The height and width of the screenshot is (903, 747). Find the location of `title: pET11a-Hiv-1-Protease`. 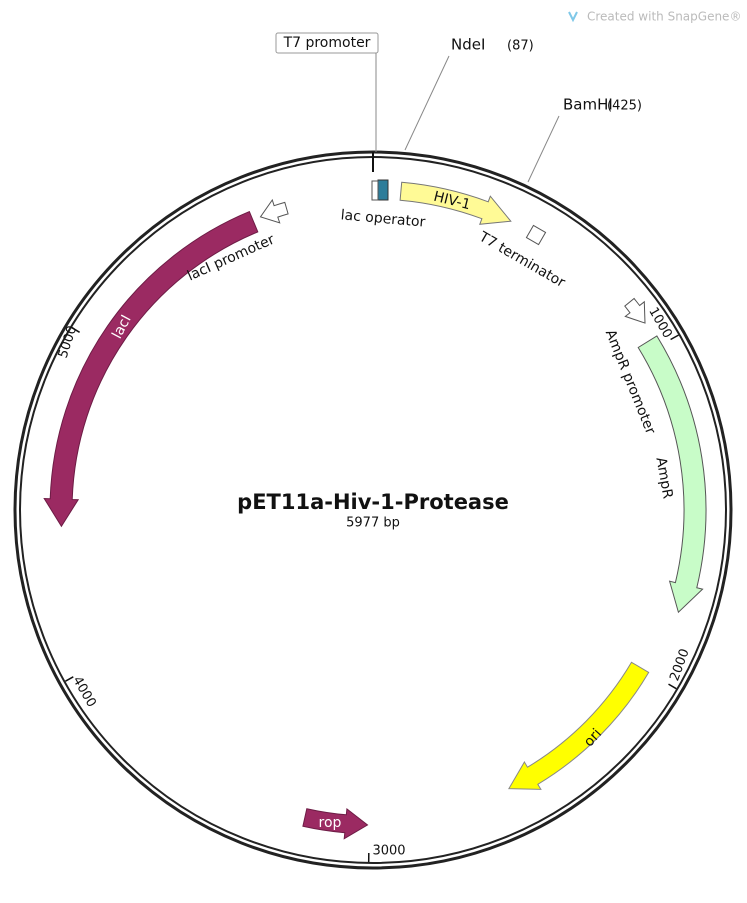

title: pET11a-Hiv-1-Protease is located at coordinates (373, 502).